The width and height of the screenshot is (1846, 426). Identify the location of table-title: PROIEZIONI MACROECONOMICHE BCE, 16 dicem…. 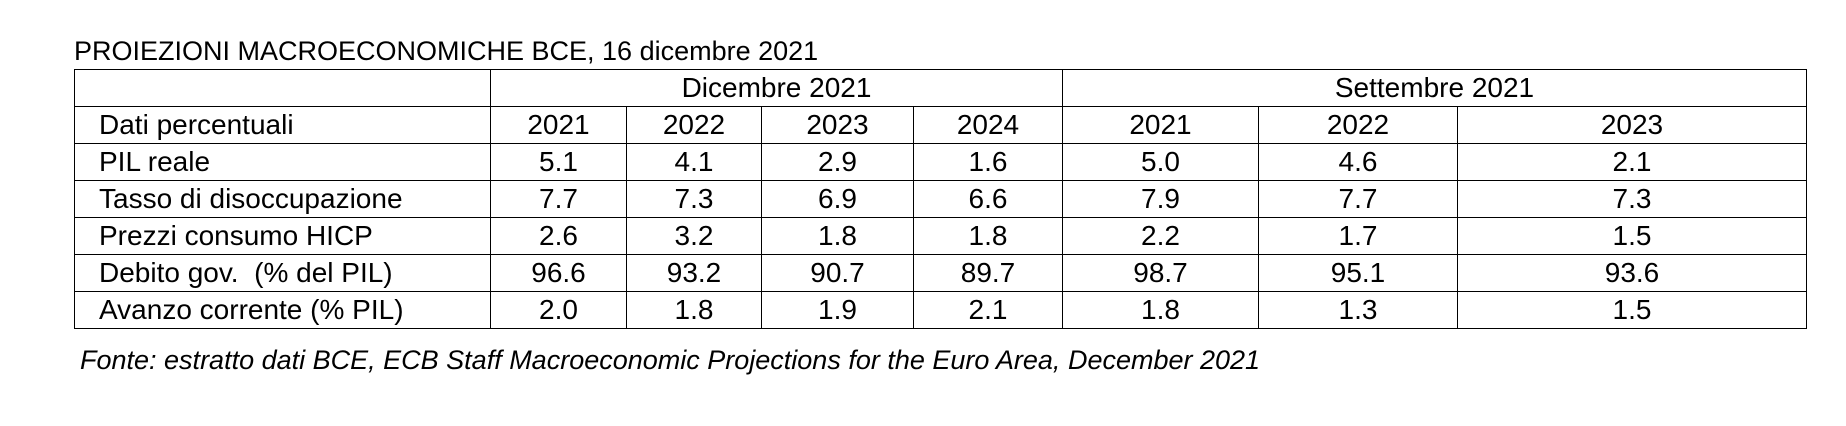
(446, 51).